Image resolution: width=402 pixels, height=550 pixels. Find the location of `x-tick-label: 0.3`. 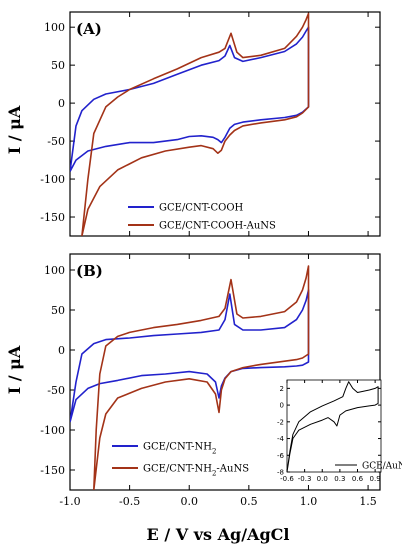

x-tick-label: 0.3 is located at coordinates (339, 479).